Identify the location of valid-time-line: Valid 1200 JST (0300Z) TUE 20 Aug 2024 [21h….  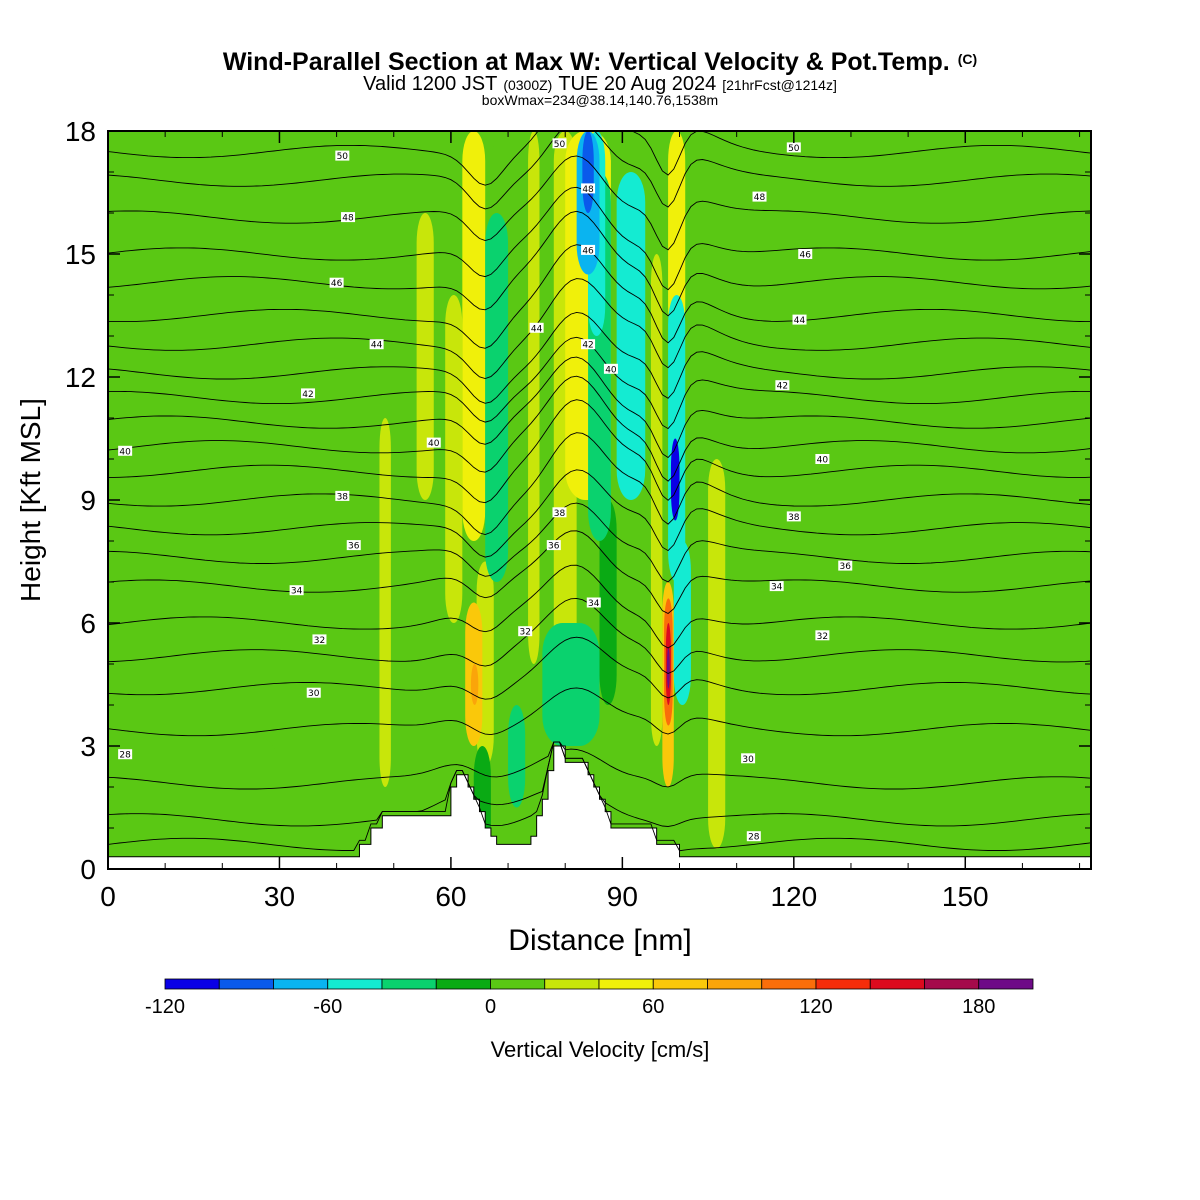
(600, 84).